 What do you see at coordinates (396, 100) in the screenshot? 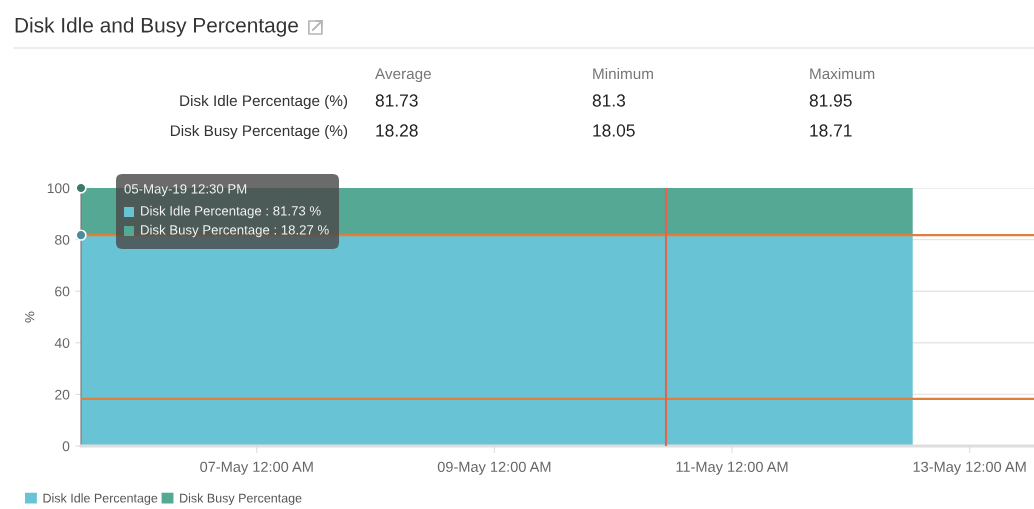
I see `text: 81.73` at bounding box center [396, 100].